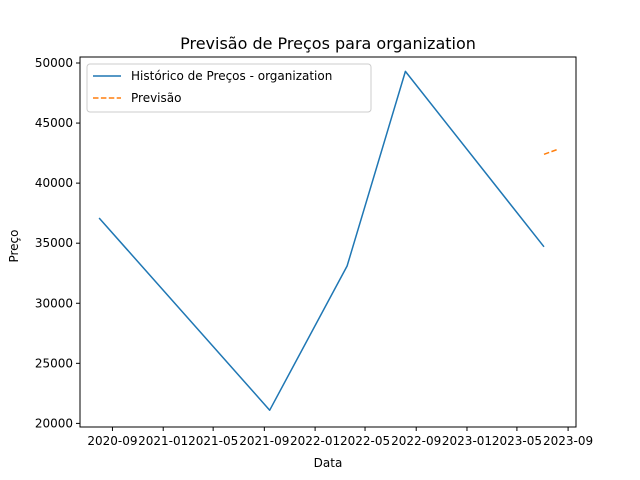  I want to click on x-tick-label: 2022-09, so click(416, 441).